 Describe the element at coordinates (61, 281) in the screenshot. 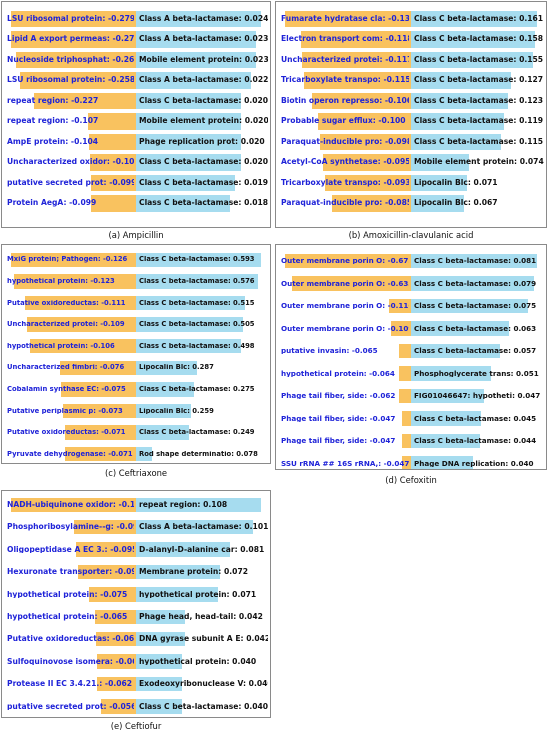

I see `negative-feature-label: hypothetical protein: -0.123` at that location.